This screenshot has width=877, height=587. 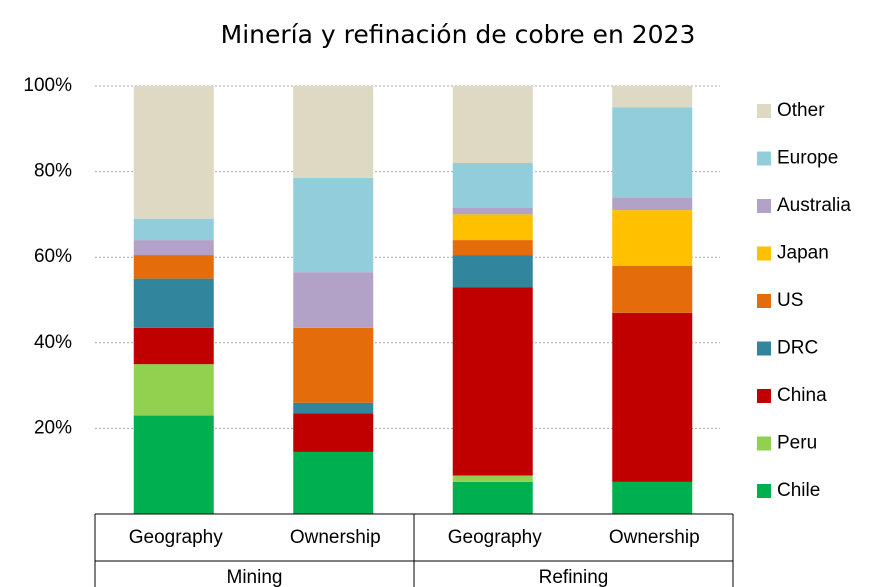 I want to click on legend-label: Europe, so click(x=807, y=158).